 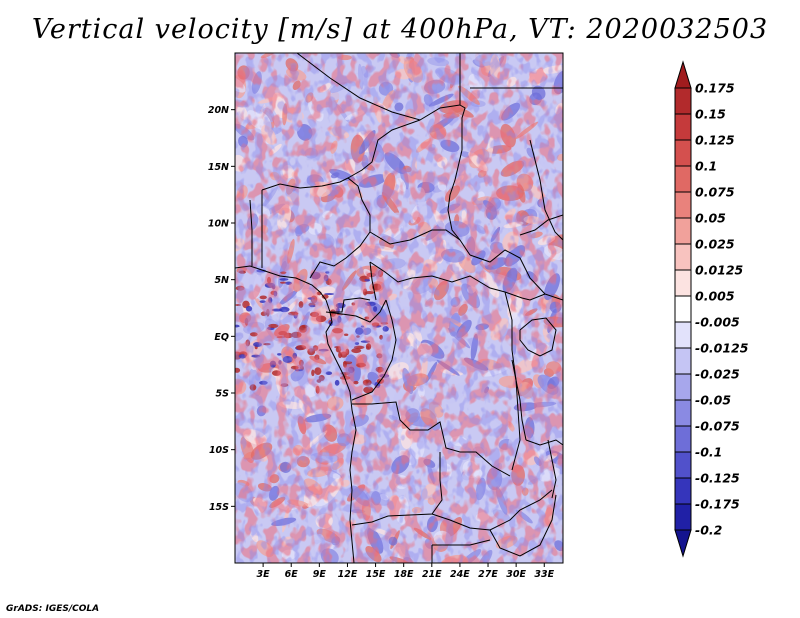 What do you see at coordinates (219, 450) in the screenshot?
I see `lat-tick-label: 10S` at bounding box center [219, 450].